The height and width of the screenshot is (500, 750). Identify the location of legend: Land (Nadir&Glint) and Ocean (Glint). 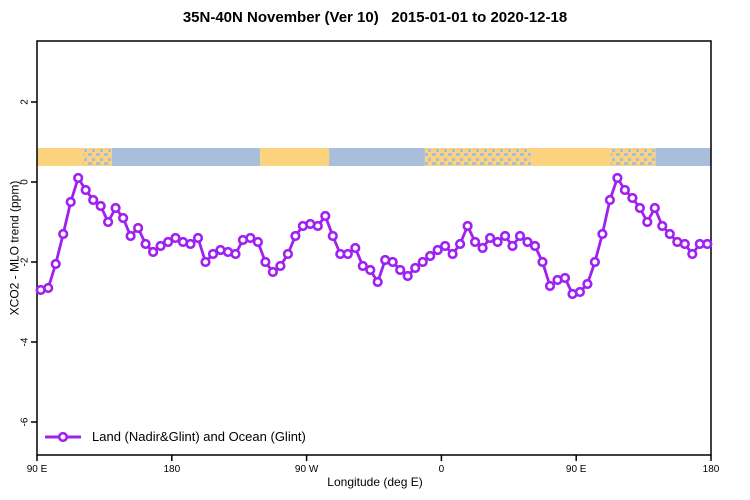
(175, 436).